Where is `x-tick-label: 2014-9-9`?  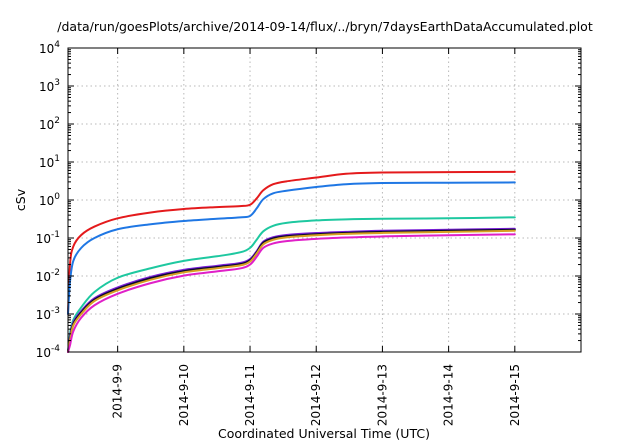
x-tick-label: 2014-9-9 is located at coordinates (118, 391).